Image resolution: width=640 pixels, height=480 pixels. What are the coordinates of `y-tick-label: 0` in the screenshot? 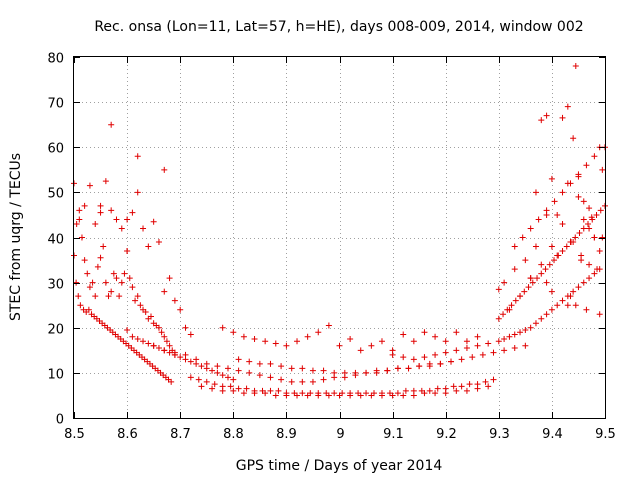 It's located at (60, 420).